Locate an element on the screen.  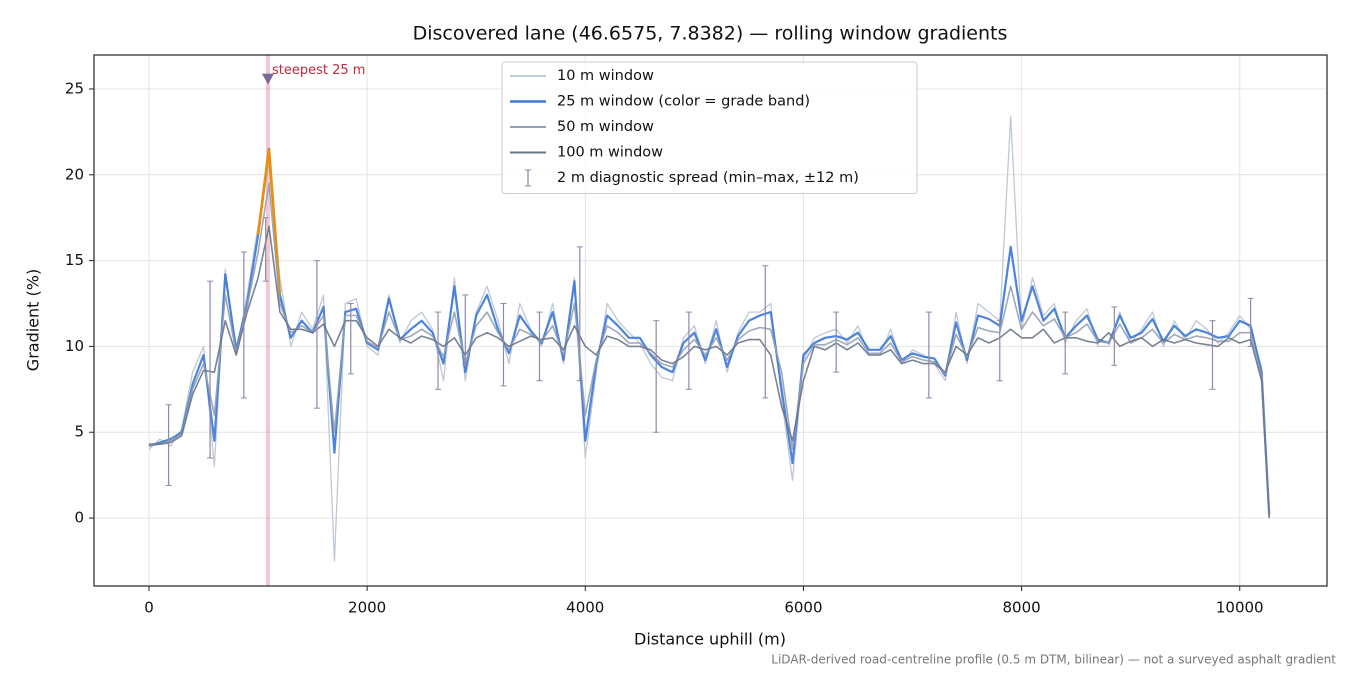
y-tick-label: 5 is located at coordinates (79, 432).